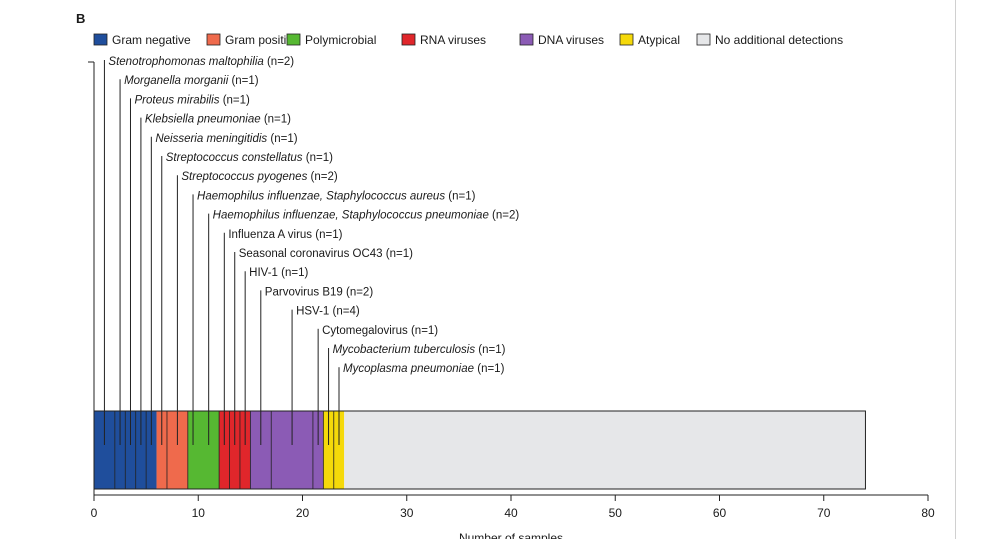  What do you see at coordinates (366, 331) in the screenshot?
I see `annotation-organism: Cytomegalovirus` at bounding box center [366, 331].